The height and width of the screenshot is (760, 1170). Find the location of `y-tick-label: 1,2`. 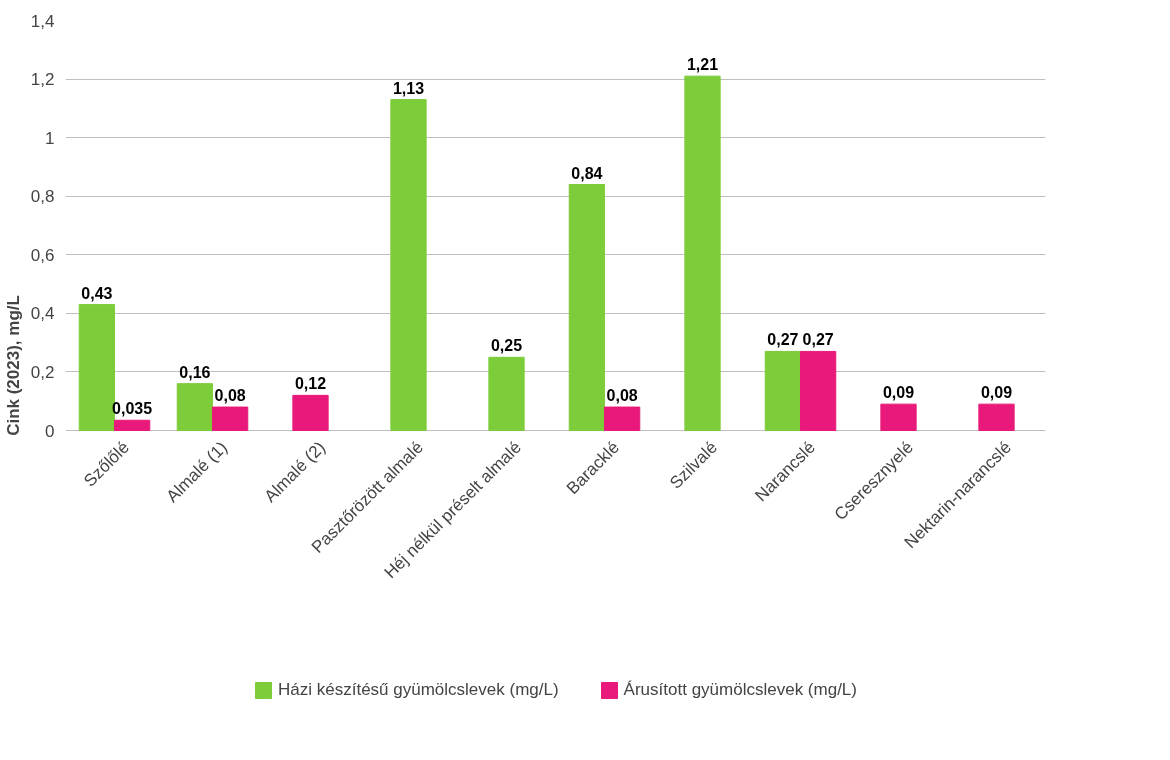

y-tick-label: 1,2 is located at coordinates (42, 80).